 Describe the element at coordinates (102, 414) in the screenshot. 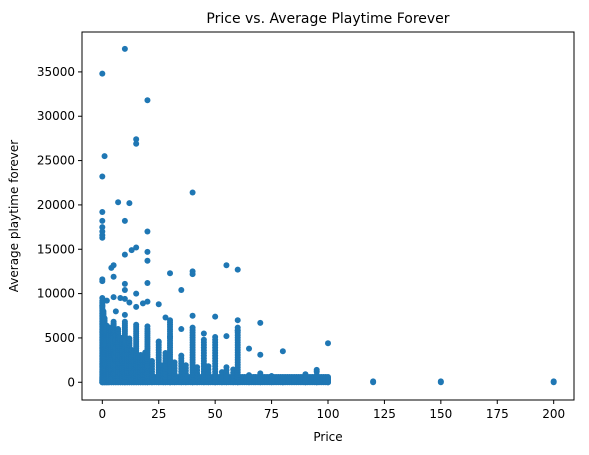

I see `x-tick-label: 0` at that location.